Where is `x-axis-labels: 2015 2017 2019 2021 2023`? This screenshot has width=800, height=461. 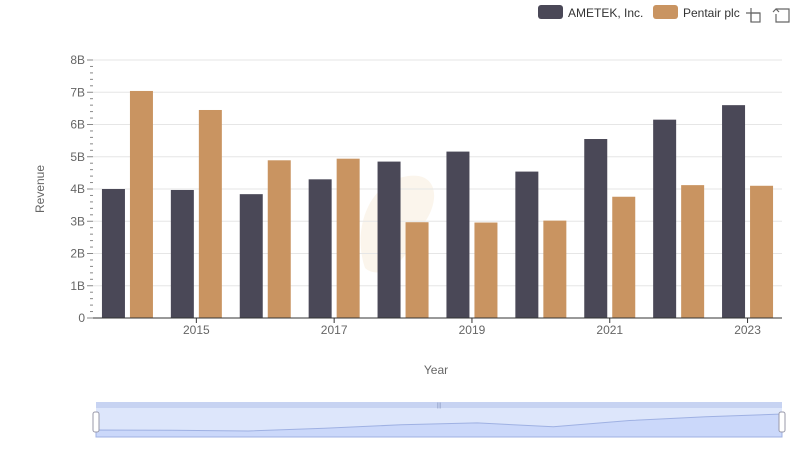 x-axis-labels: 2015 2017 2019 2021 2023 is located at coordinates (472, 327).